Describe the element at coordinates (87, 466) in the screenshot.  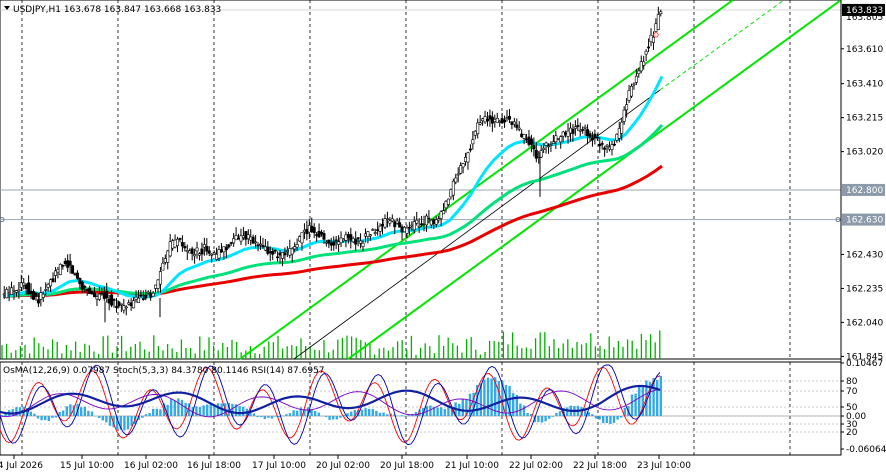
I see `time-label: 15 Jul 10:00` at that location.